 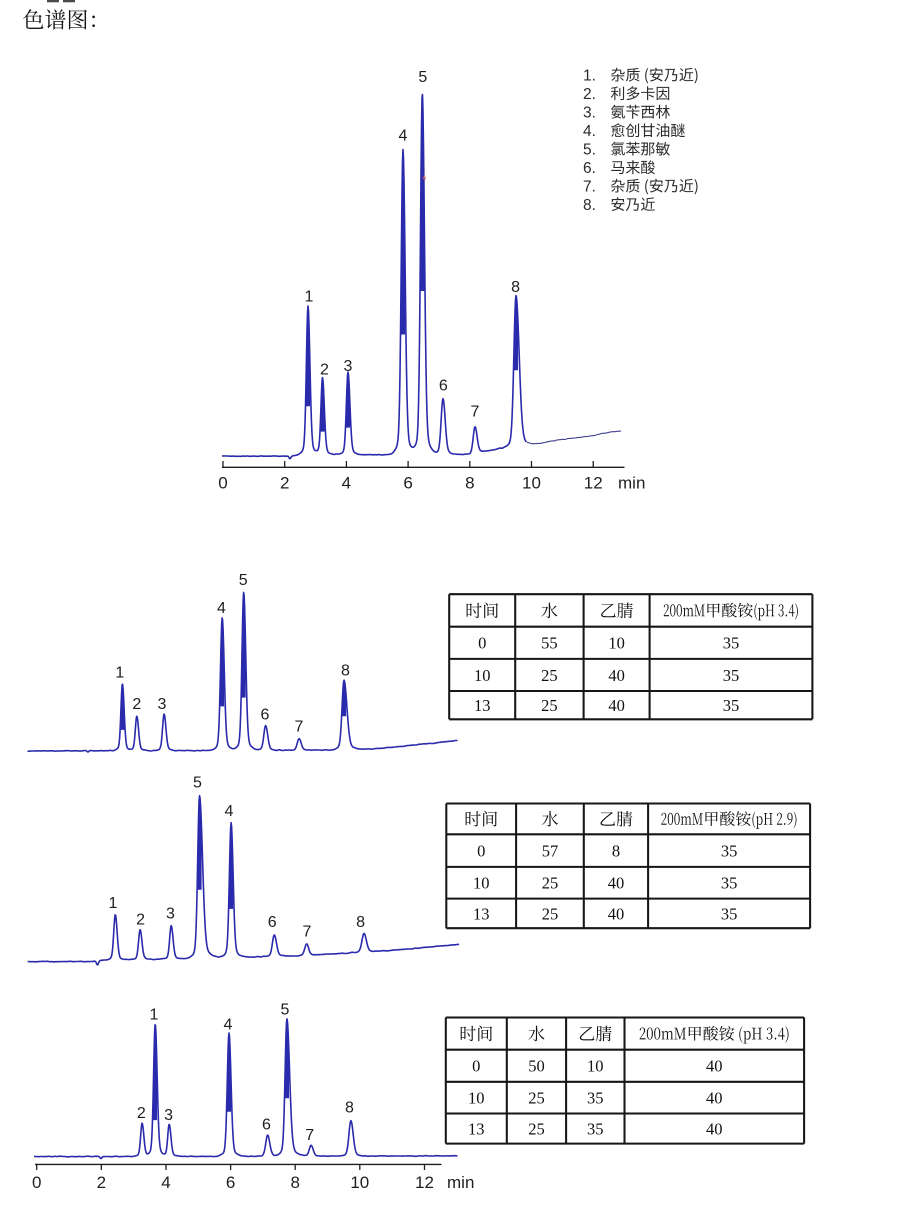 What do you see at coordinates (589, 149) in the screenshot?
I see `svg-text: 5.` at bounding box center [589, 149].